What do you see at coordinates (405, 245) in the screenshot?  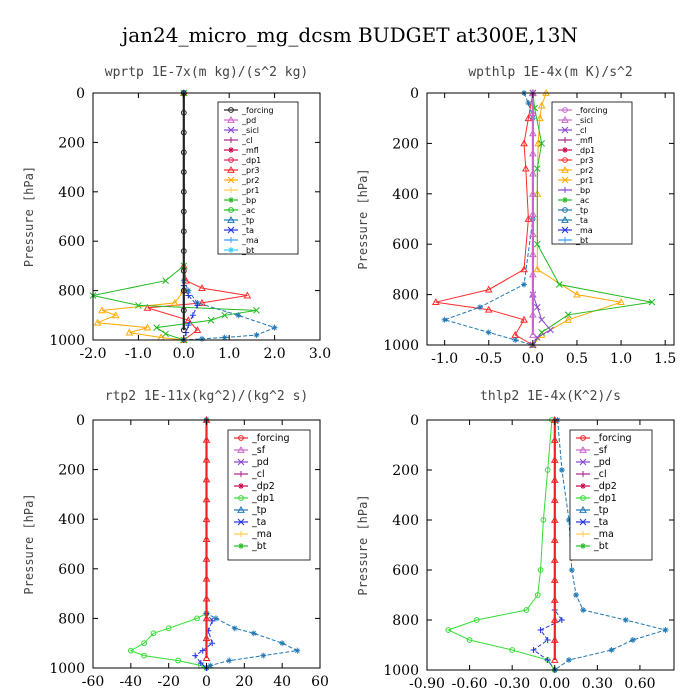 I see `y-tick-label: 600` at bounding box center [405, 245].